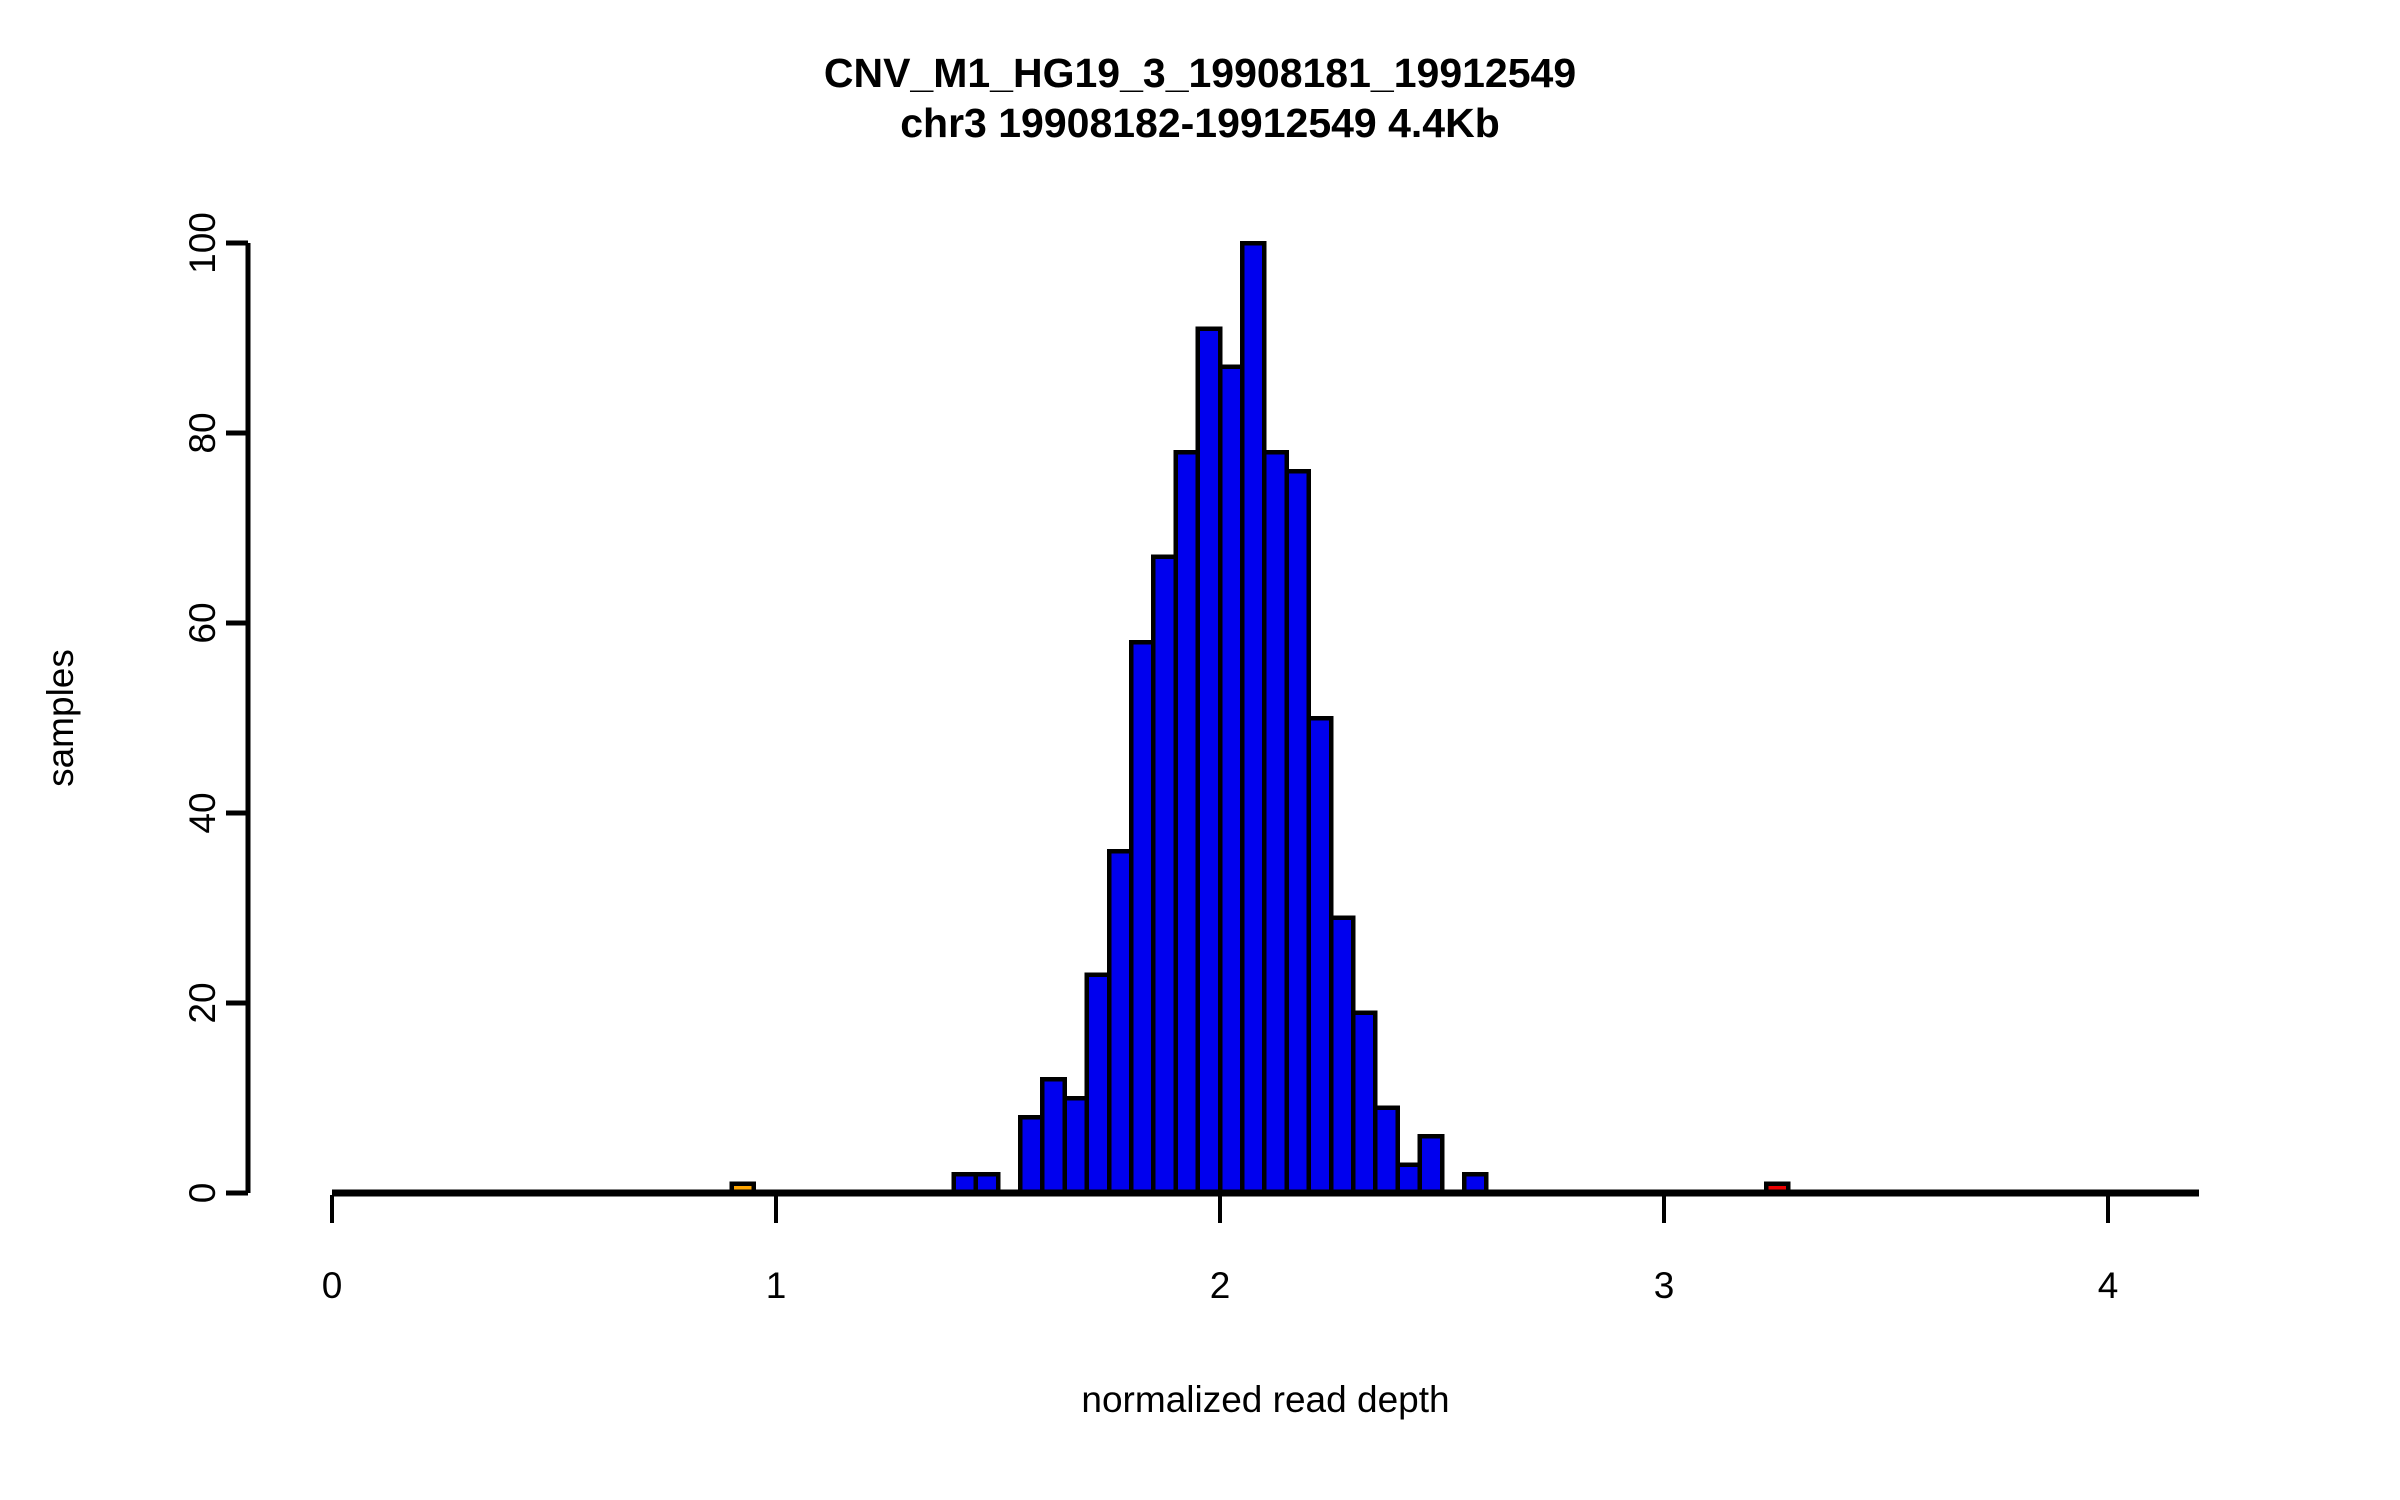 The image size is (2400, 1500). What do you see at coordinates (60, 718) in the screenshot?
I see `y-axis-title: samples` at bounding box center [60, 718].